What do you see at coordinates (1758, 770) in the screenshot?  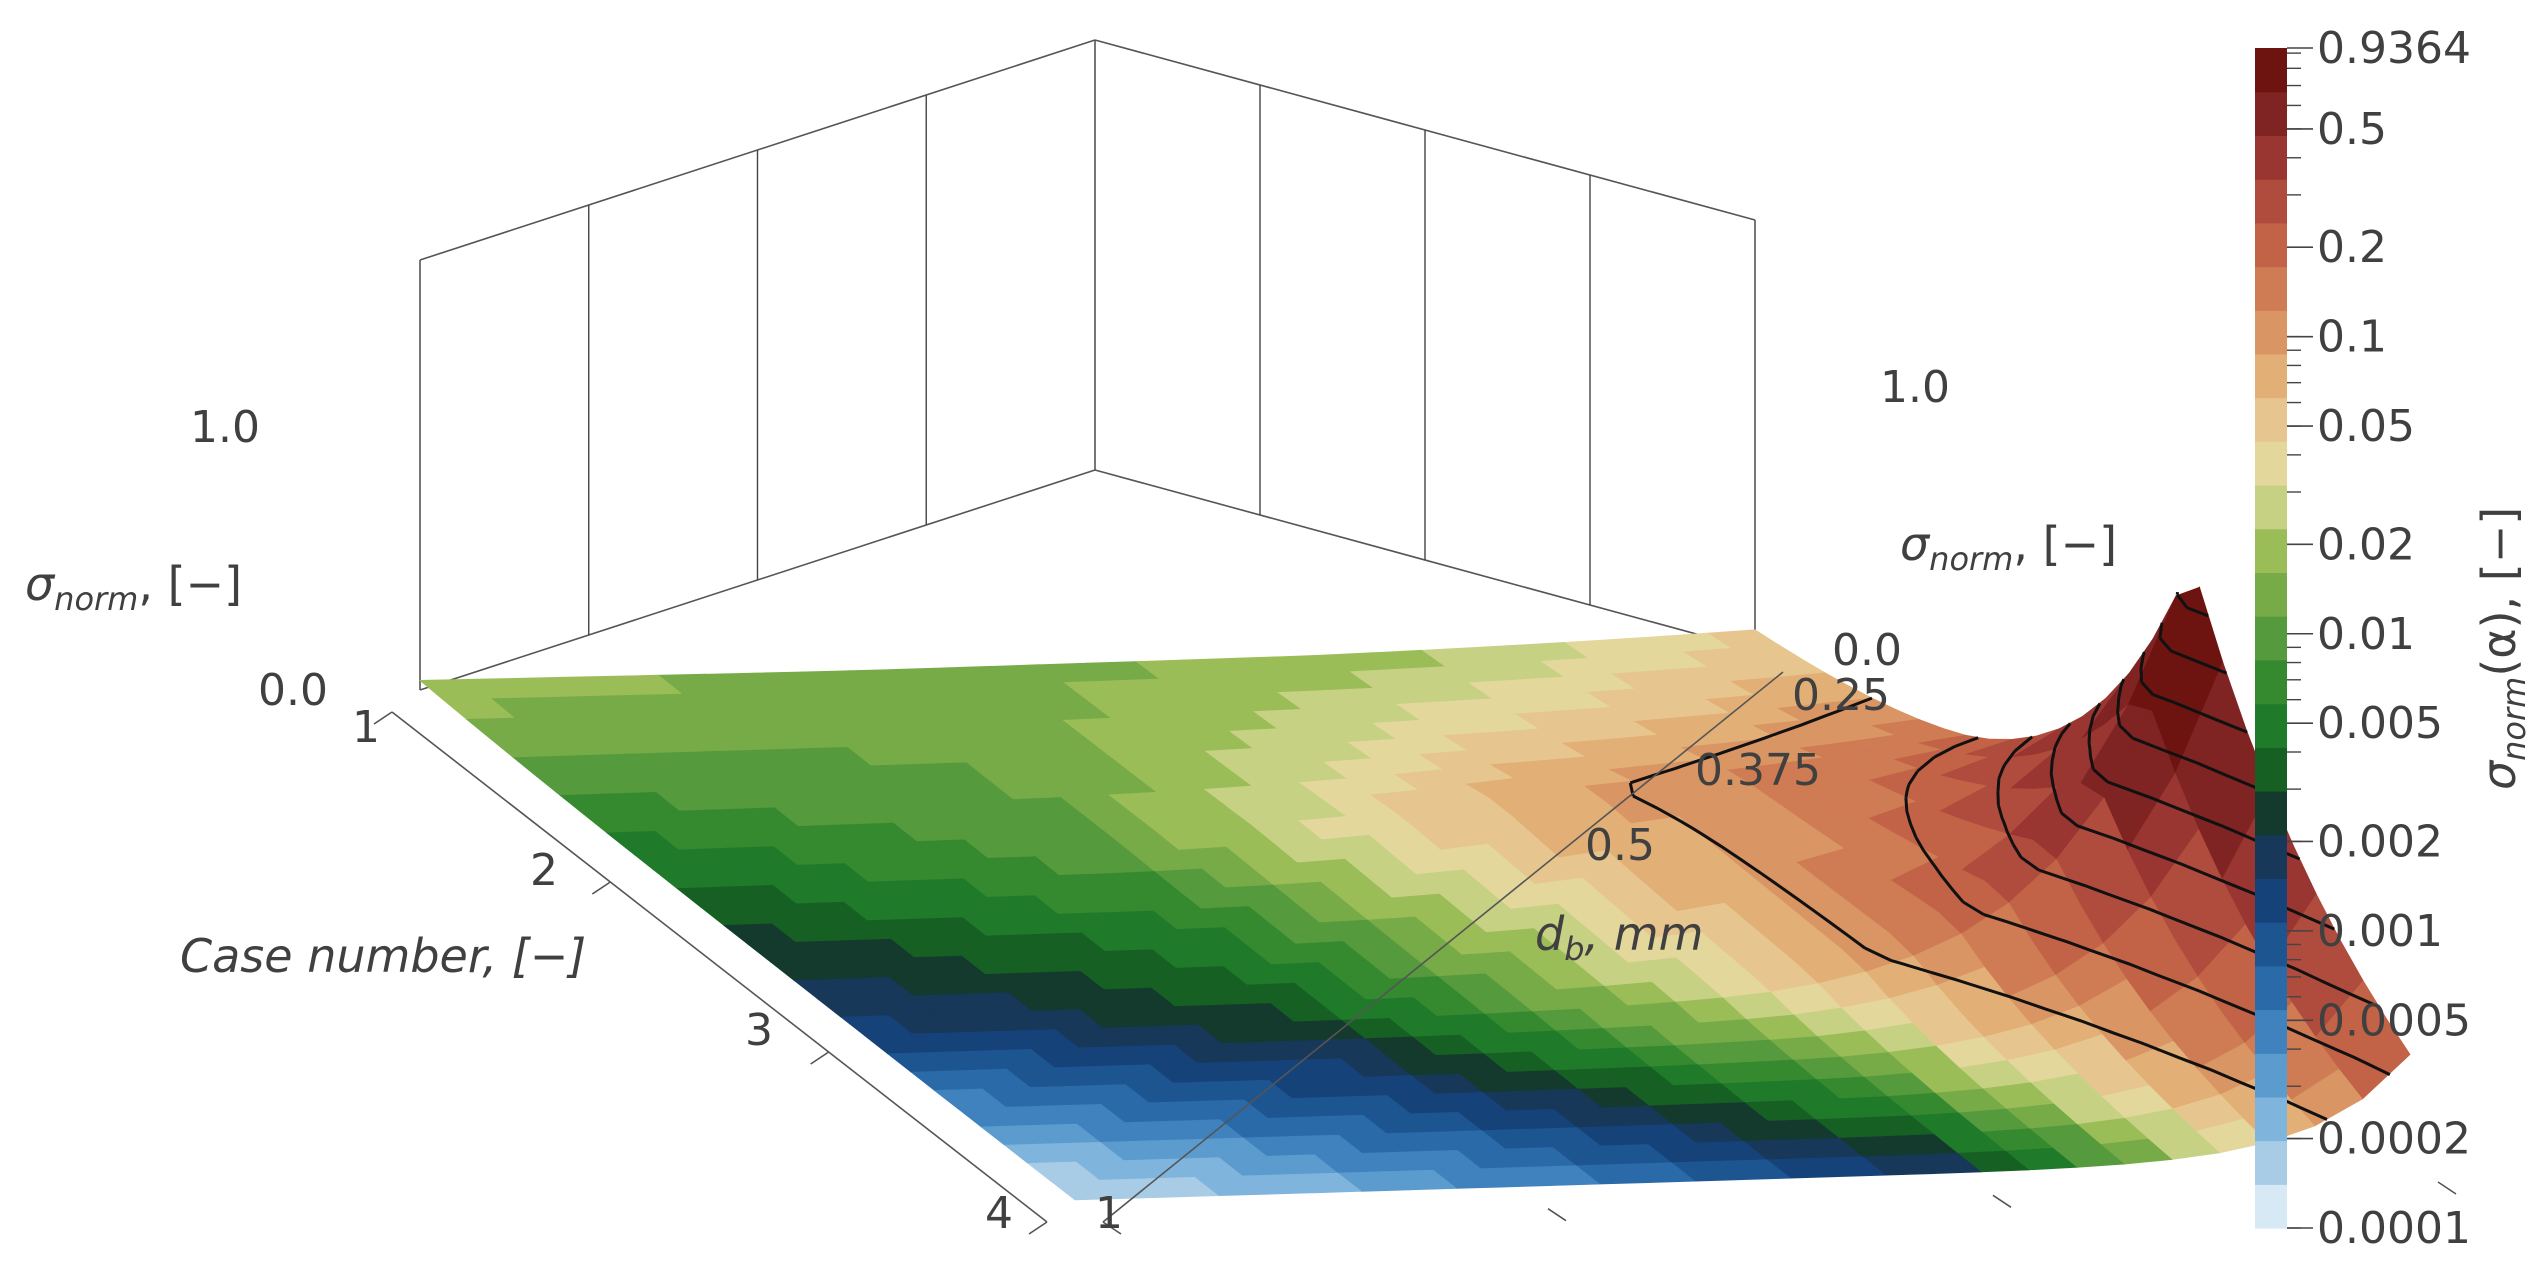 I see `y-tick-0.375: 0.375` at bounding box center [1758, 770].